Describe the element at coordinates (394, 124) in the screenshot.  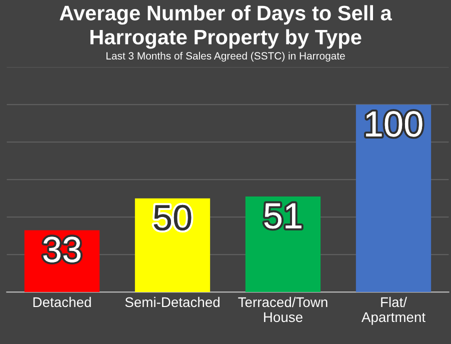
I see `data-label: 100` at that location.